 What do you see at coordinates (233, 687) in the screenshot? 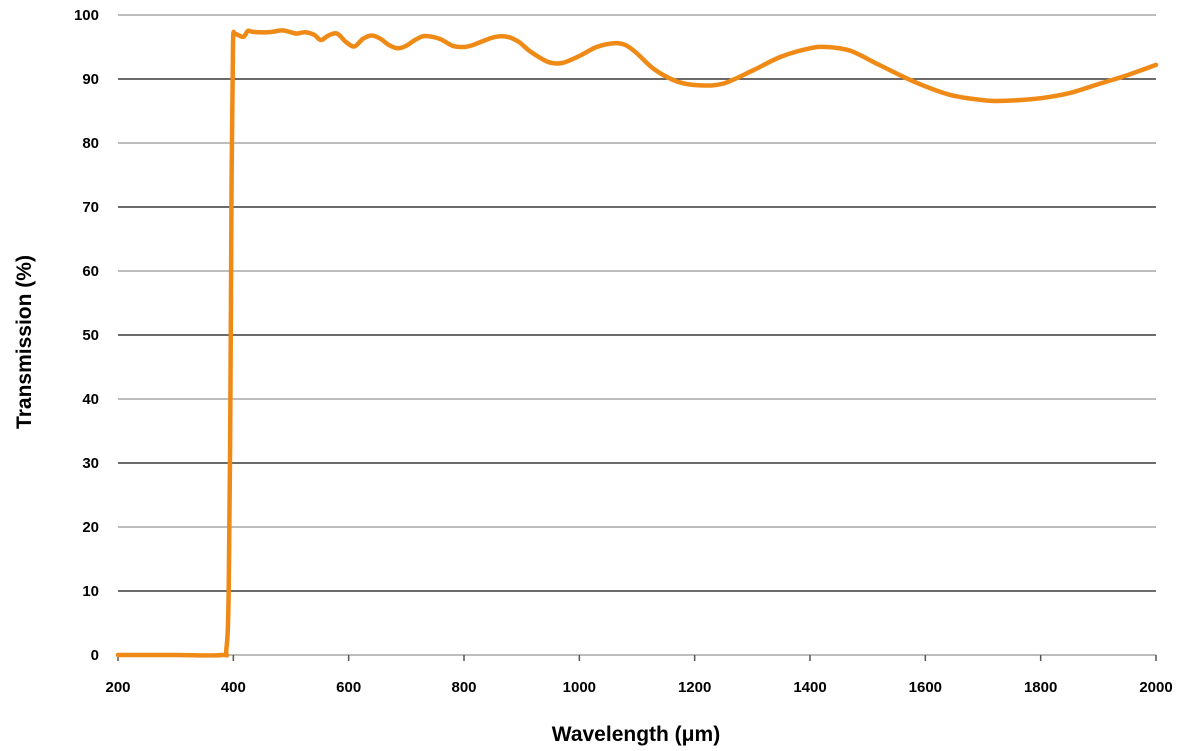
I see `x-tick-label: 400` at bounding box center [233, 687].